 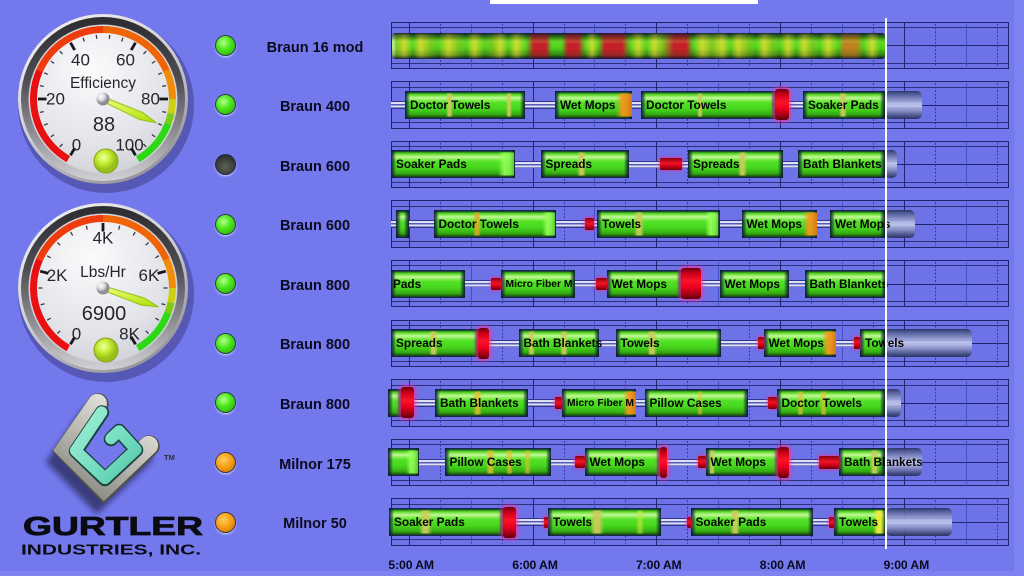 What do you see at coordinates (129, 333) in the screenshot?
I see `svg-text: 8K` at bounding box center [129, 333].